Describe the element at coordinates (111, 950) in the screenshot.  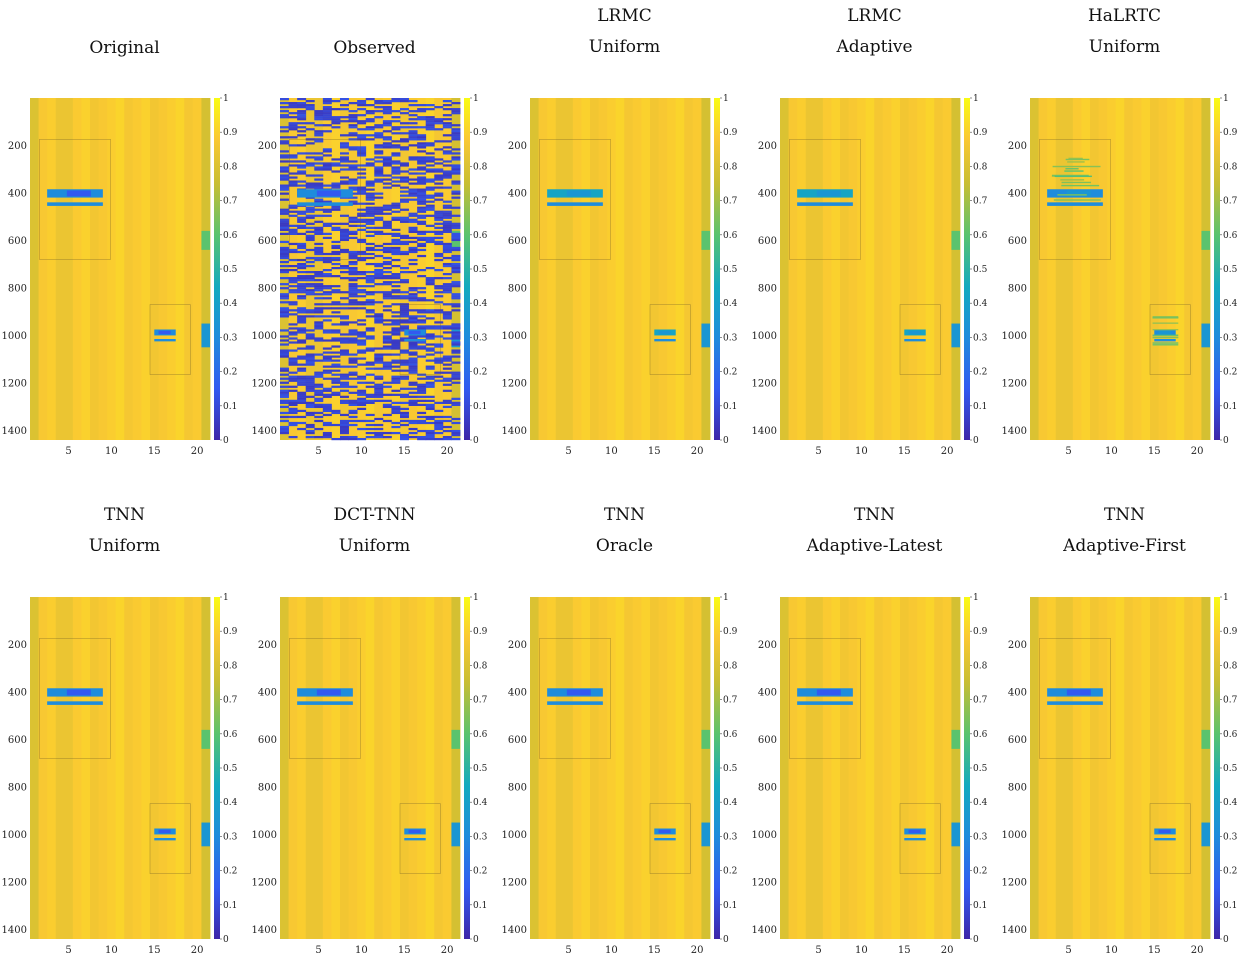
I see `x-tick-label: 10` at that location.